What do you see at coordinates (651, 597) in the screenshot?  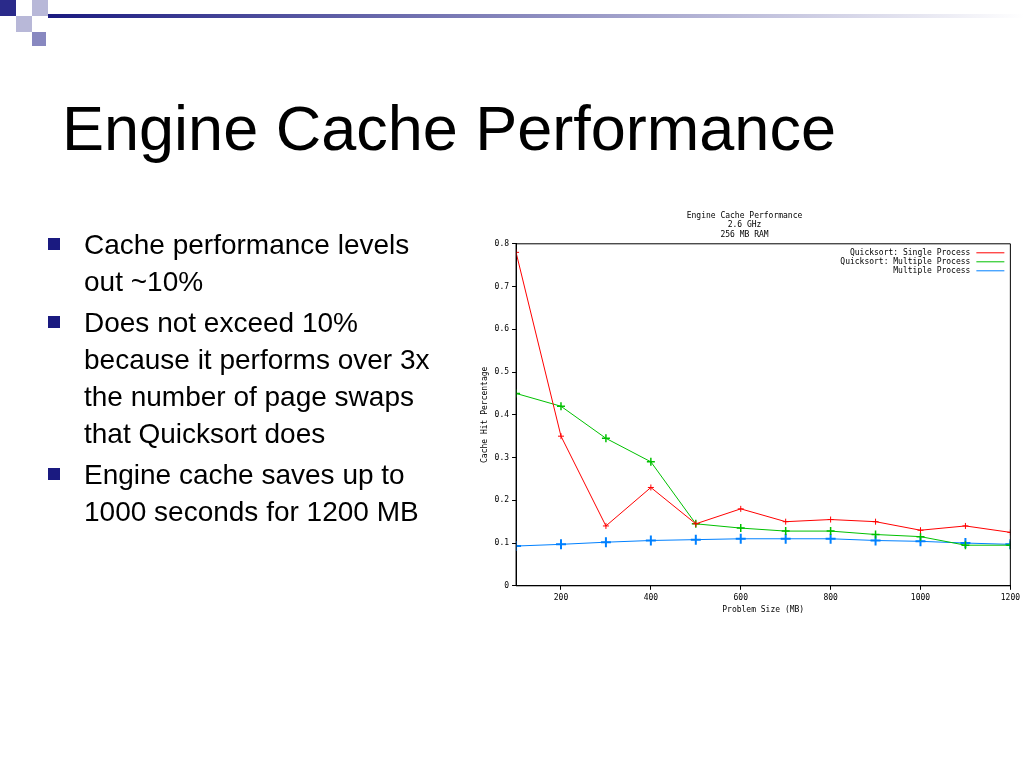 I see `x-tick-label: 400` at bounding box center [651, 597].